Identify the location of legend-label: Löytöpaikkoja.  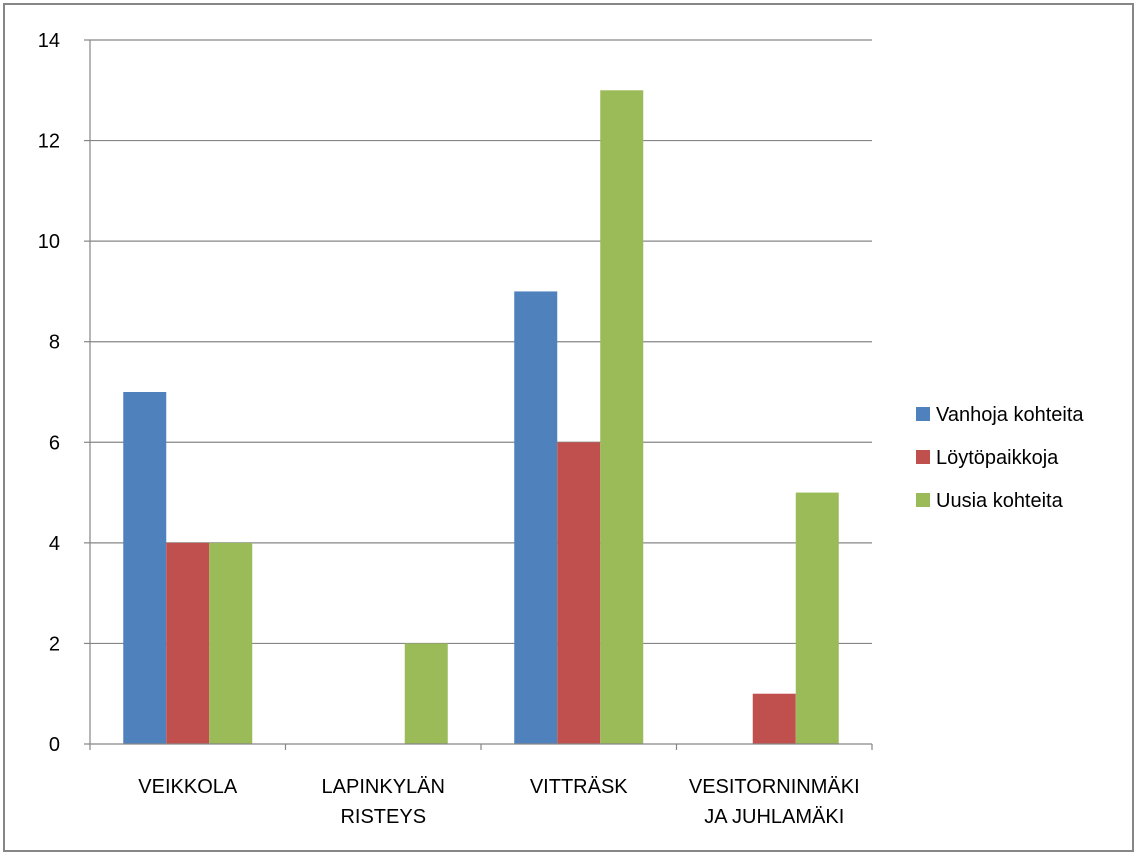
(997, 458).